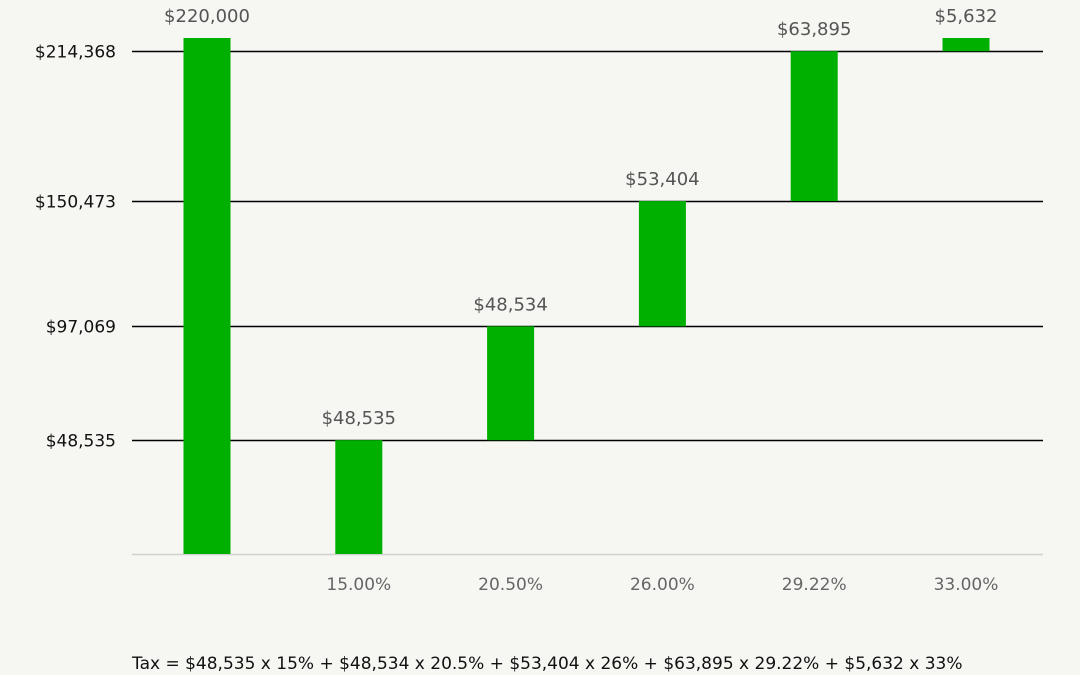 The height and width of the screenshot is (675, 1080). I want to click on x-tick-label: 20.50%, so click(510, 585).